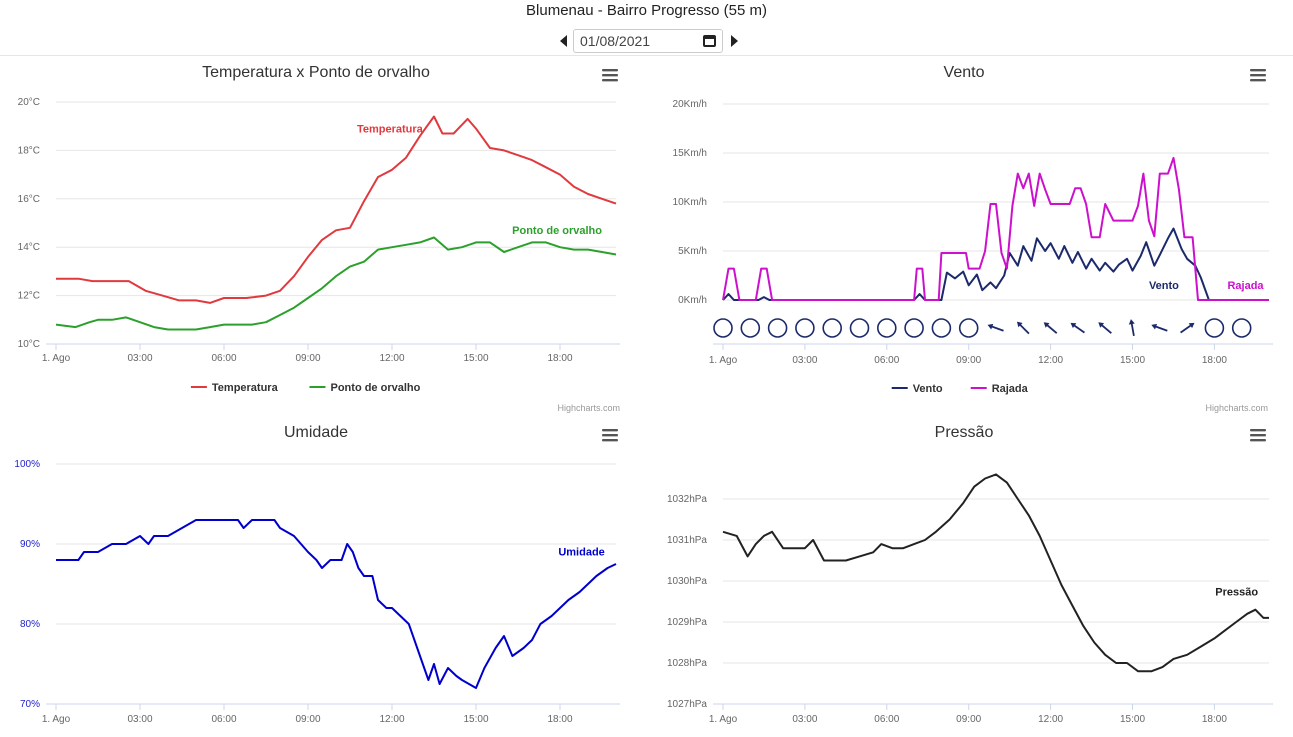 The image size is (1293, 737). What do you see at coordinates (29, 296) in the screenshot?
I see `y-tick-label: 12°C` at bounding box center [29, 296].